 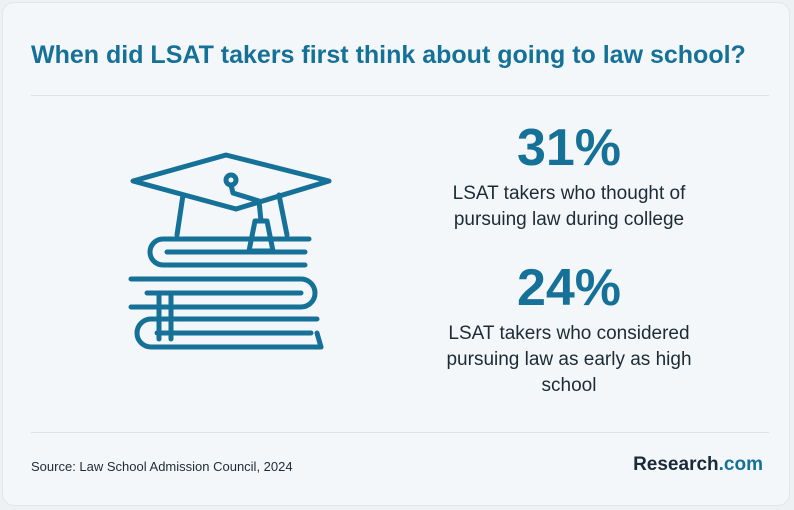 I want to click on top-divider, so click(x=400, y=95).